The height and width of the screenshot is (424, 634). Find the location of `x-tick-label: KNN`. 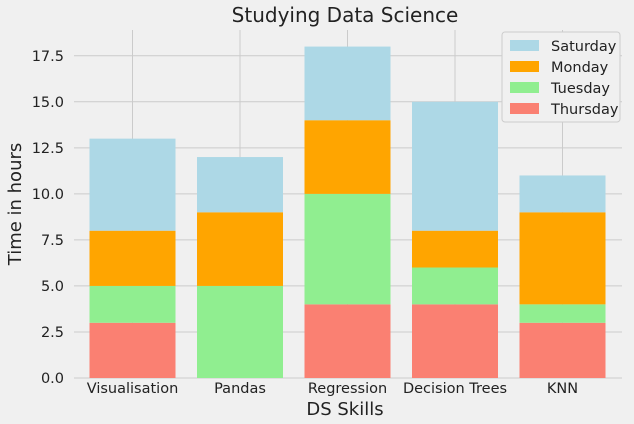

x-tick-label: KNN is located at coordinates (562, 389).